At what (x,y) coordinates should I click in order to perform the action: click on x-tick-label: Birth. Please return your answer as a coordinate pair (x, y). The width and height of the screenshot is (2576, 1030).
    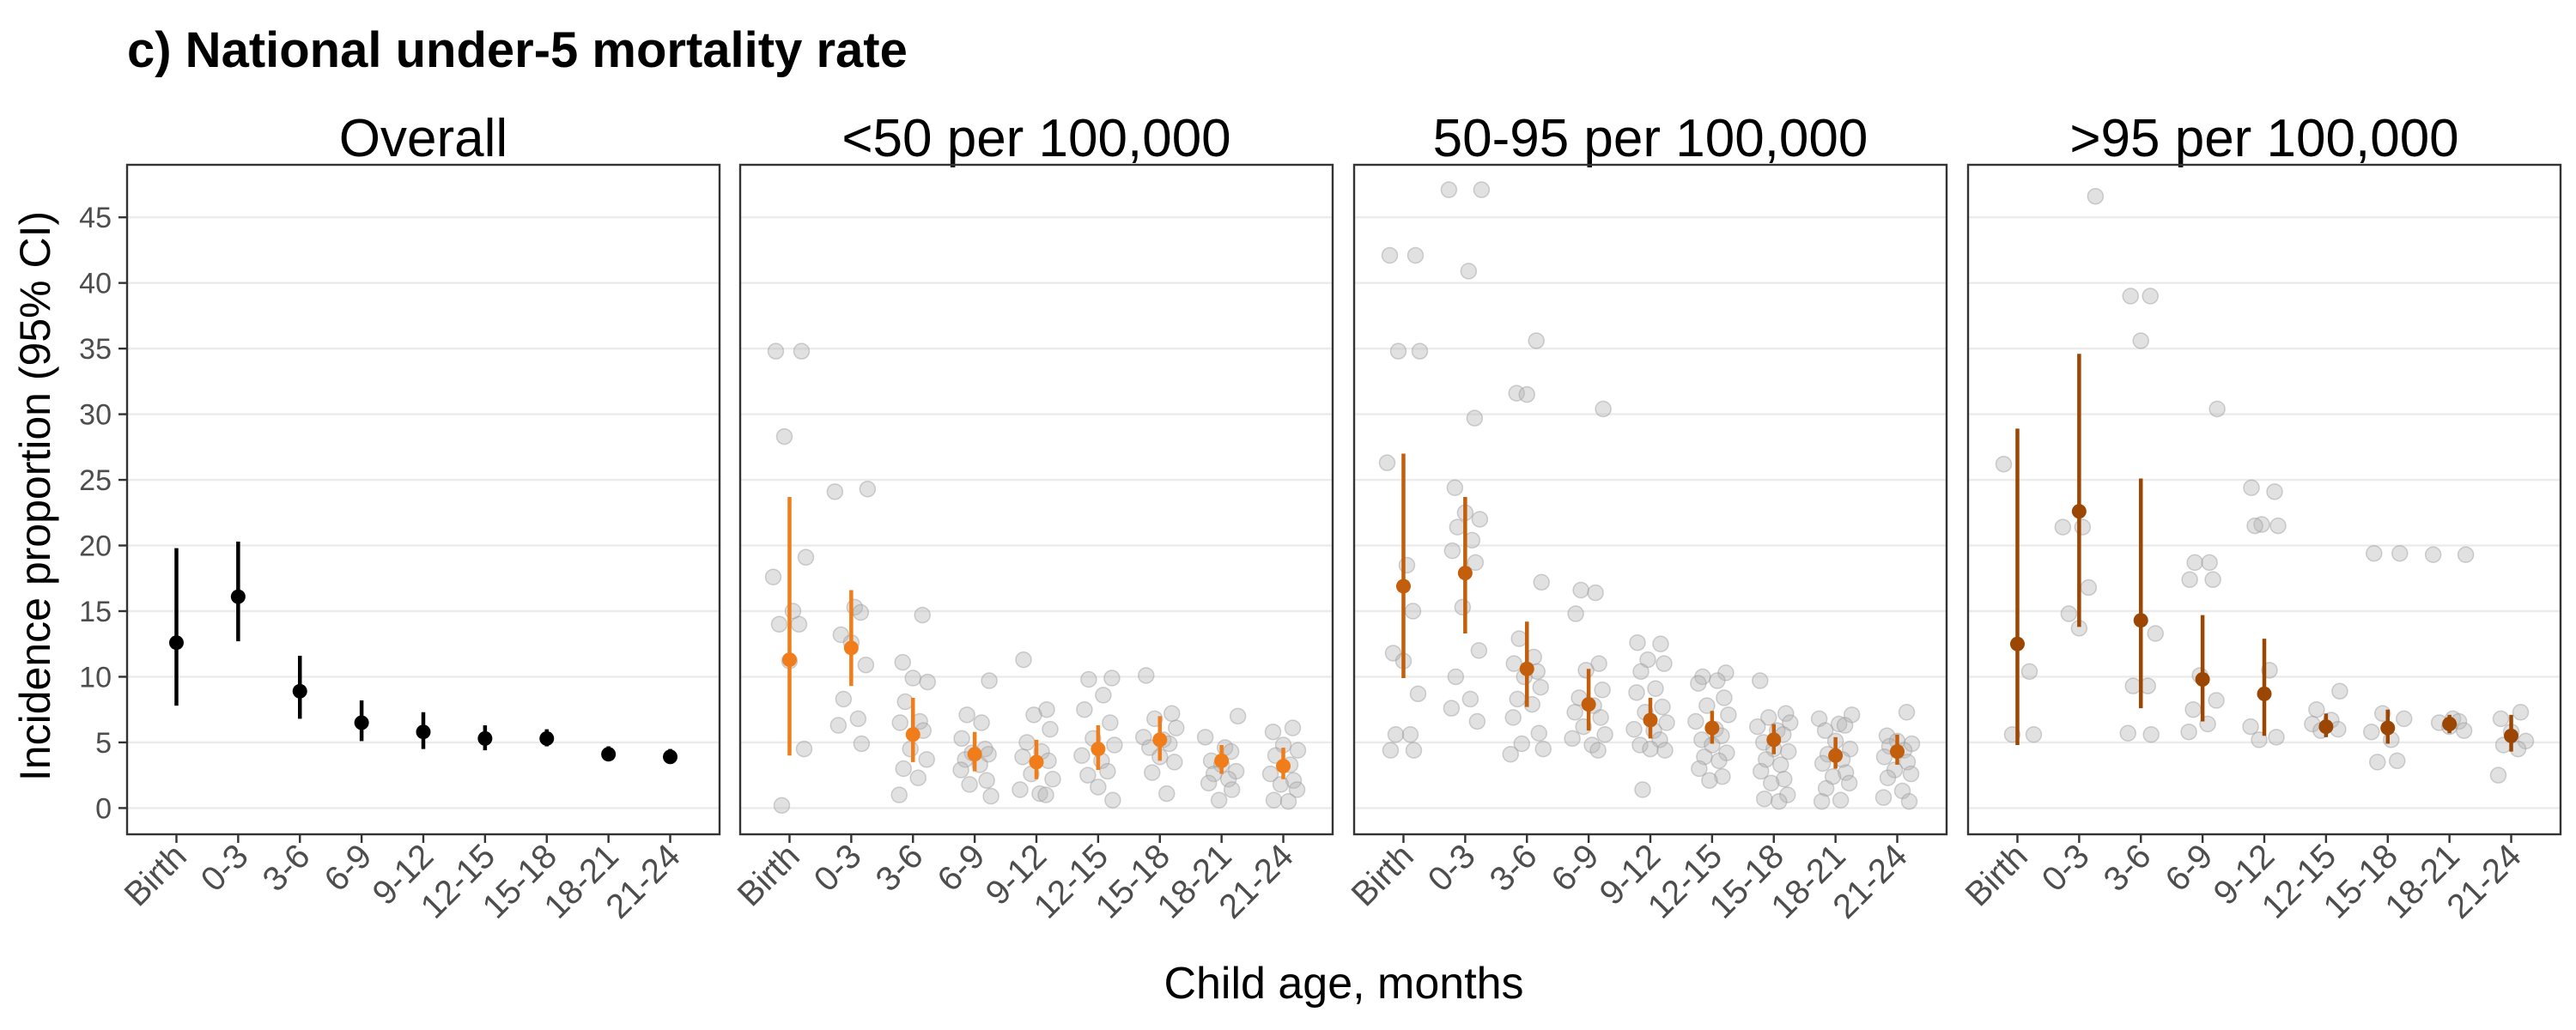
    Looking at the image, I should click on (1383, 875).